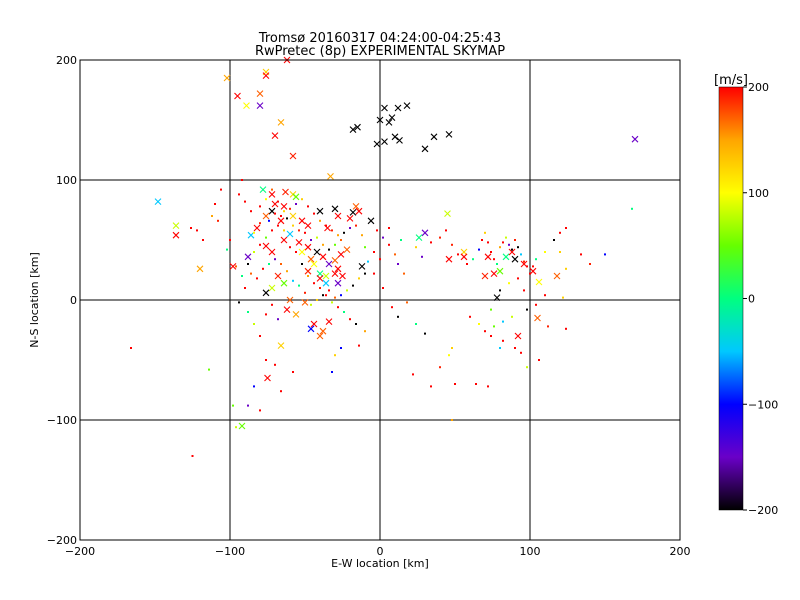  Describe the element at coordinates (62, 420) in the screenshot. I see `y-tick-label: −100` at that location.